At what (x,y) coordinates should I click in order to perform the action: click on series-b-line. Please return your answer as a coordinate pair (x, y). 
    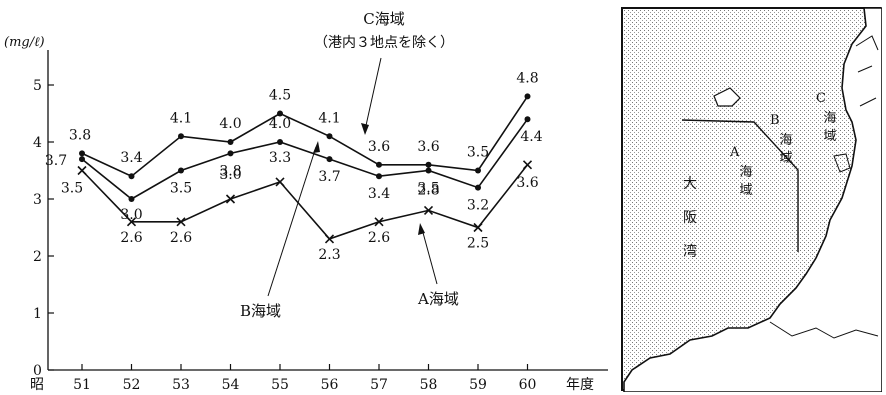
    Looking at the image, I should click on (305, 159).